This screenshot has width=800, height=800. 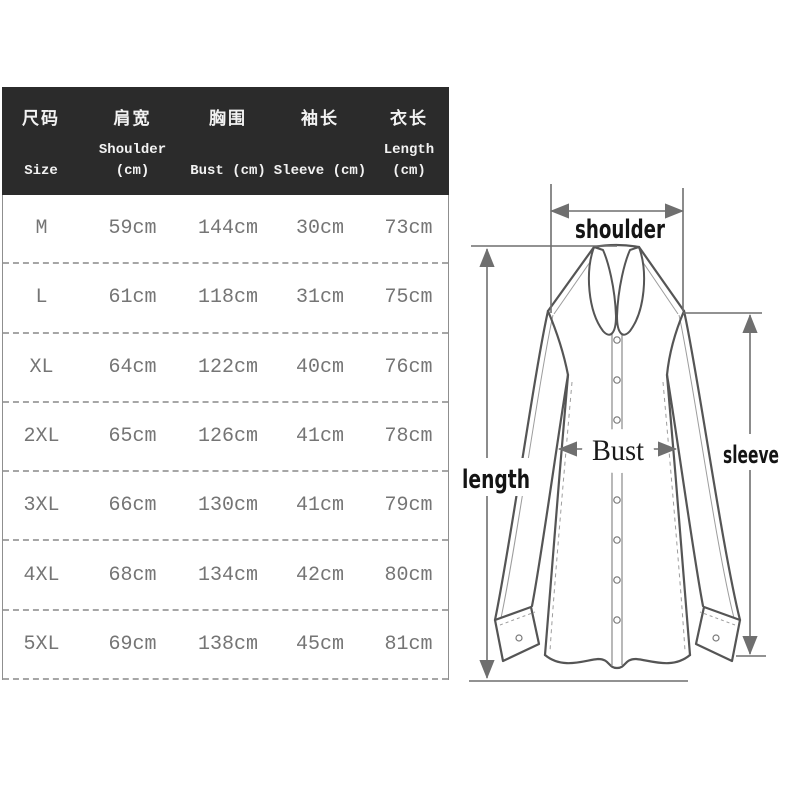 I want to click on header-size-zh: 尺码, so click(x=41, y=118).